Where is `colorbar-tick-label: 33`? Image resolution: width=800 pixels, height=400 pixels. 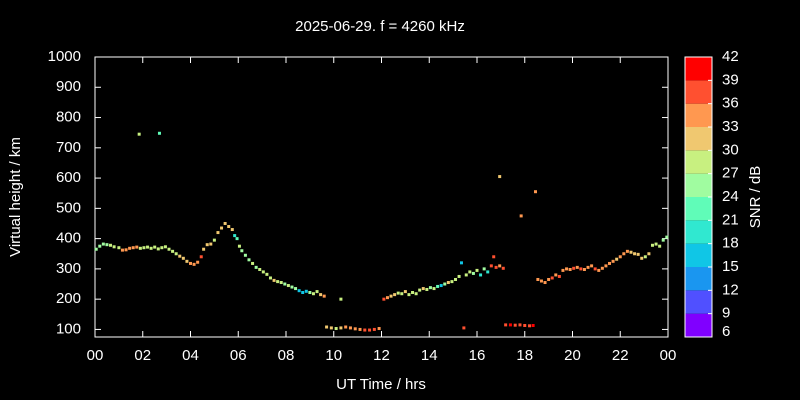 colorbar-tick-label: 33 is located at coordinates (730, 126).